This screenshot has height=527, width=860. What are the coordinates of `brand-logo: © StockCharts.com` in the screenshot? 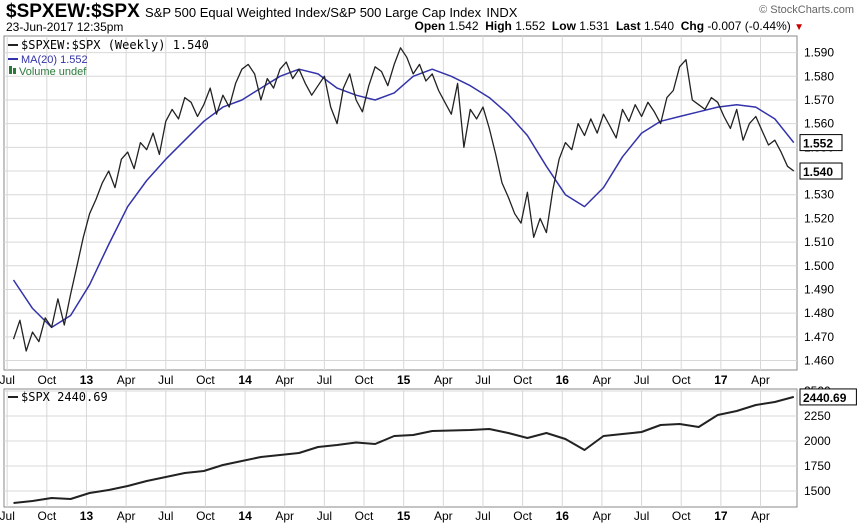 It's located at (806, 10).